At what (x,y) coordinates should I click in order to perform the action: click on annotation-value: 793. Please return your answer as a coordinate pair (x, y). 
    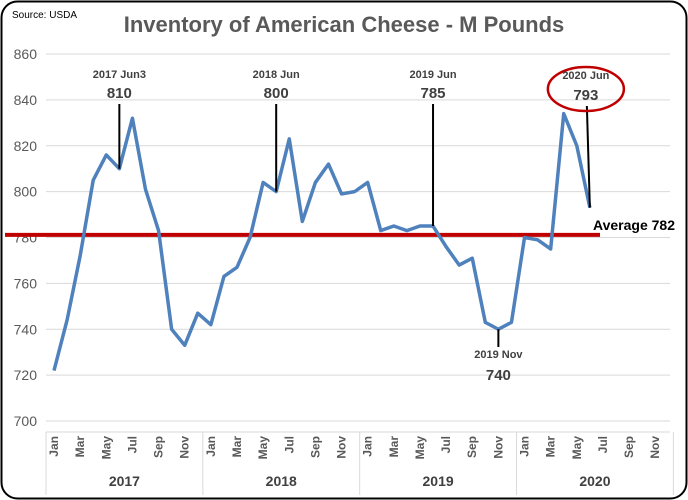
    Looking at the image, I should click on (585, 95).